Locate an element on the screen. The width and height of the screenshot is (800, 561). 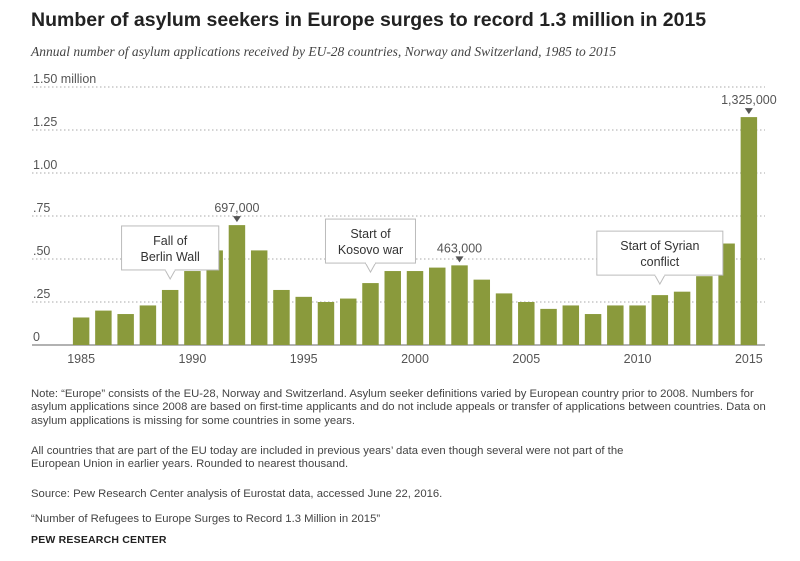
data-label: 1,325,000 is located at coordinates (749, 100).